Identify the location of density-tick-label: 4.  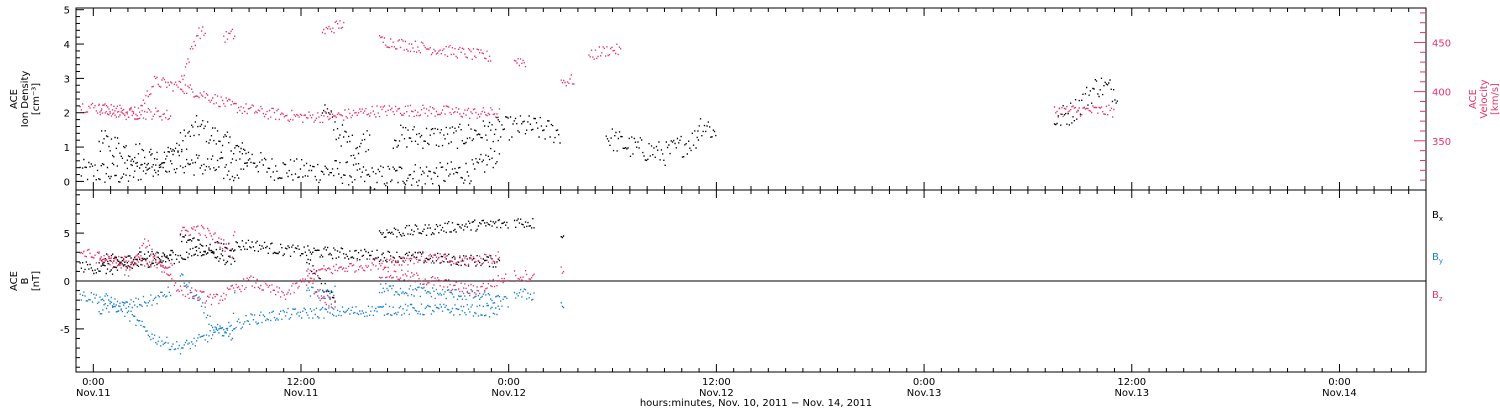
(67, 45).